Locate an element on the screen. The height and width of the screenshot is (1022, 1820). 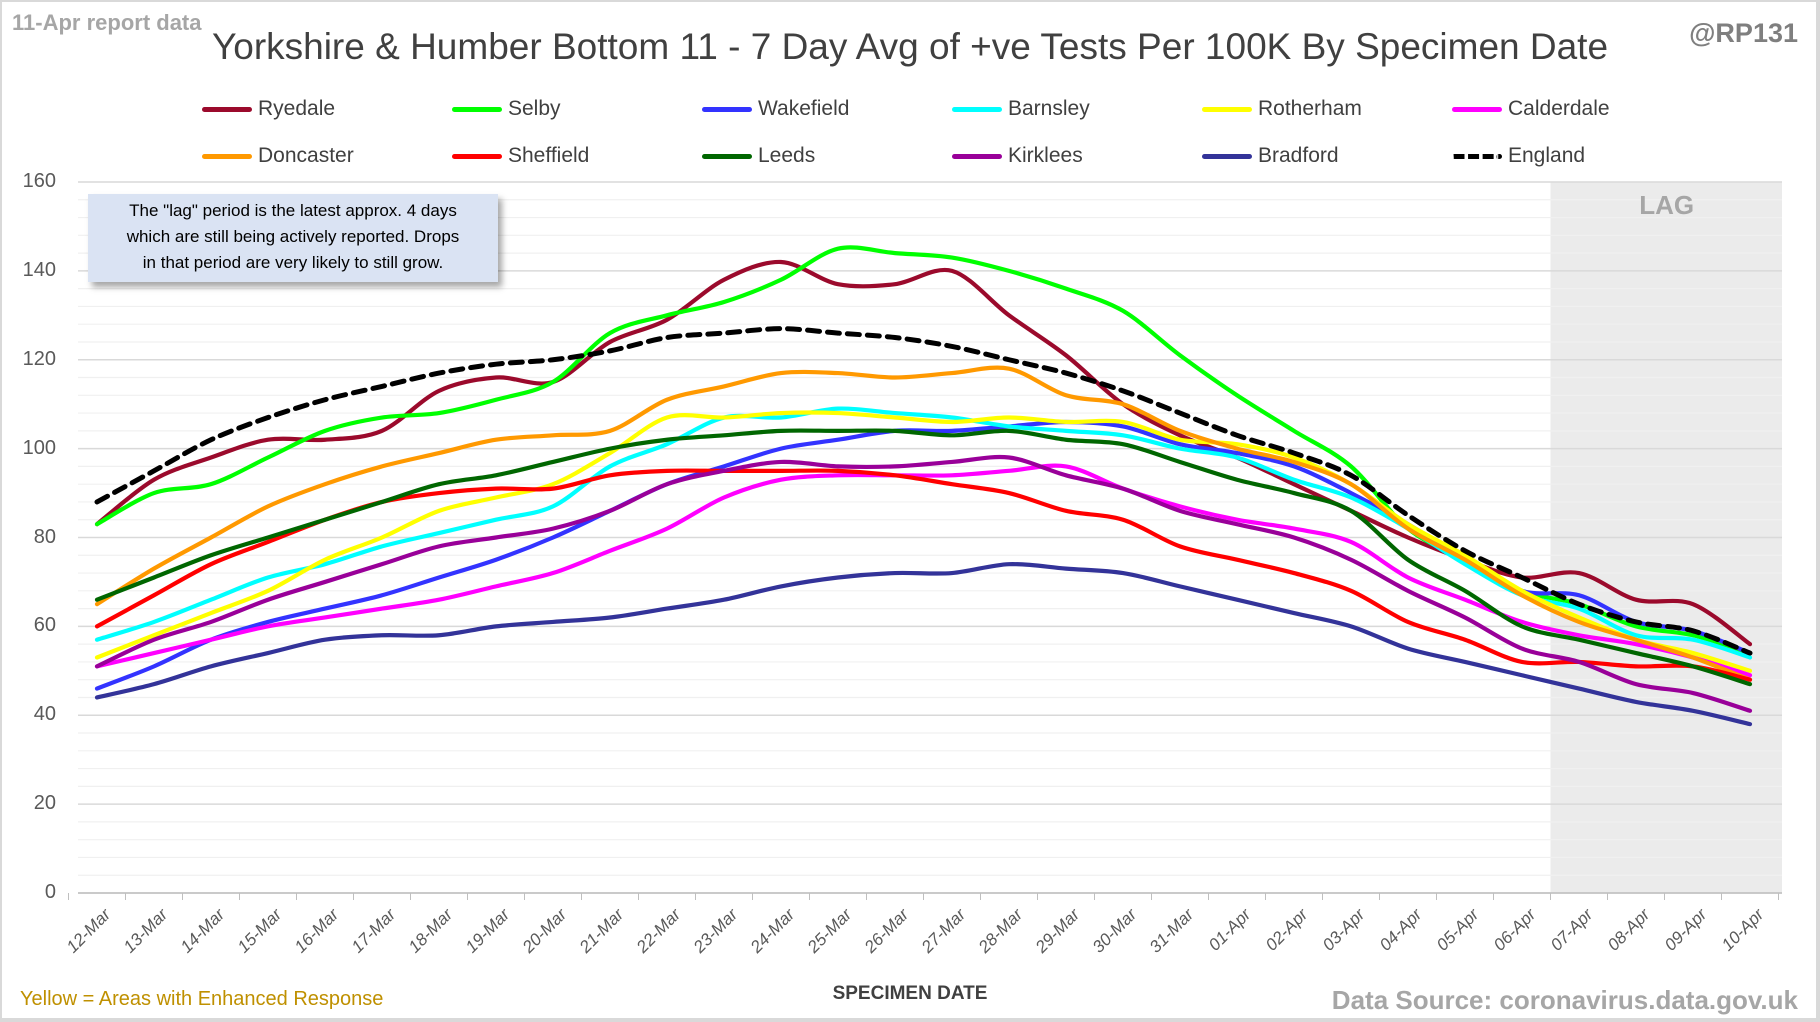
legend-item-sheffield: Sheffield is located at coordinates (520, 156).